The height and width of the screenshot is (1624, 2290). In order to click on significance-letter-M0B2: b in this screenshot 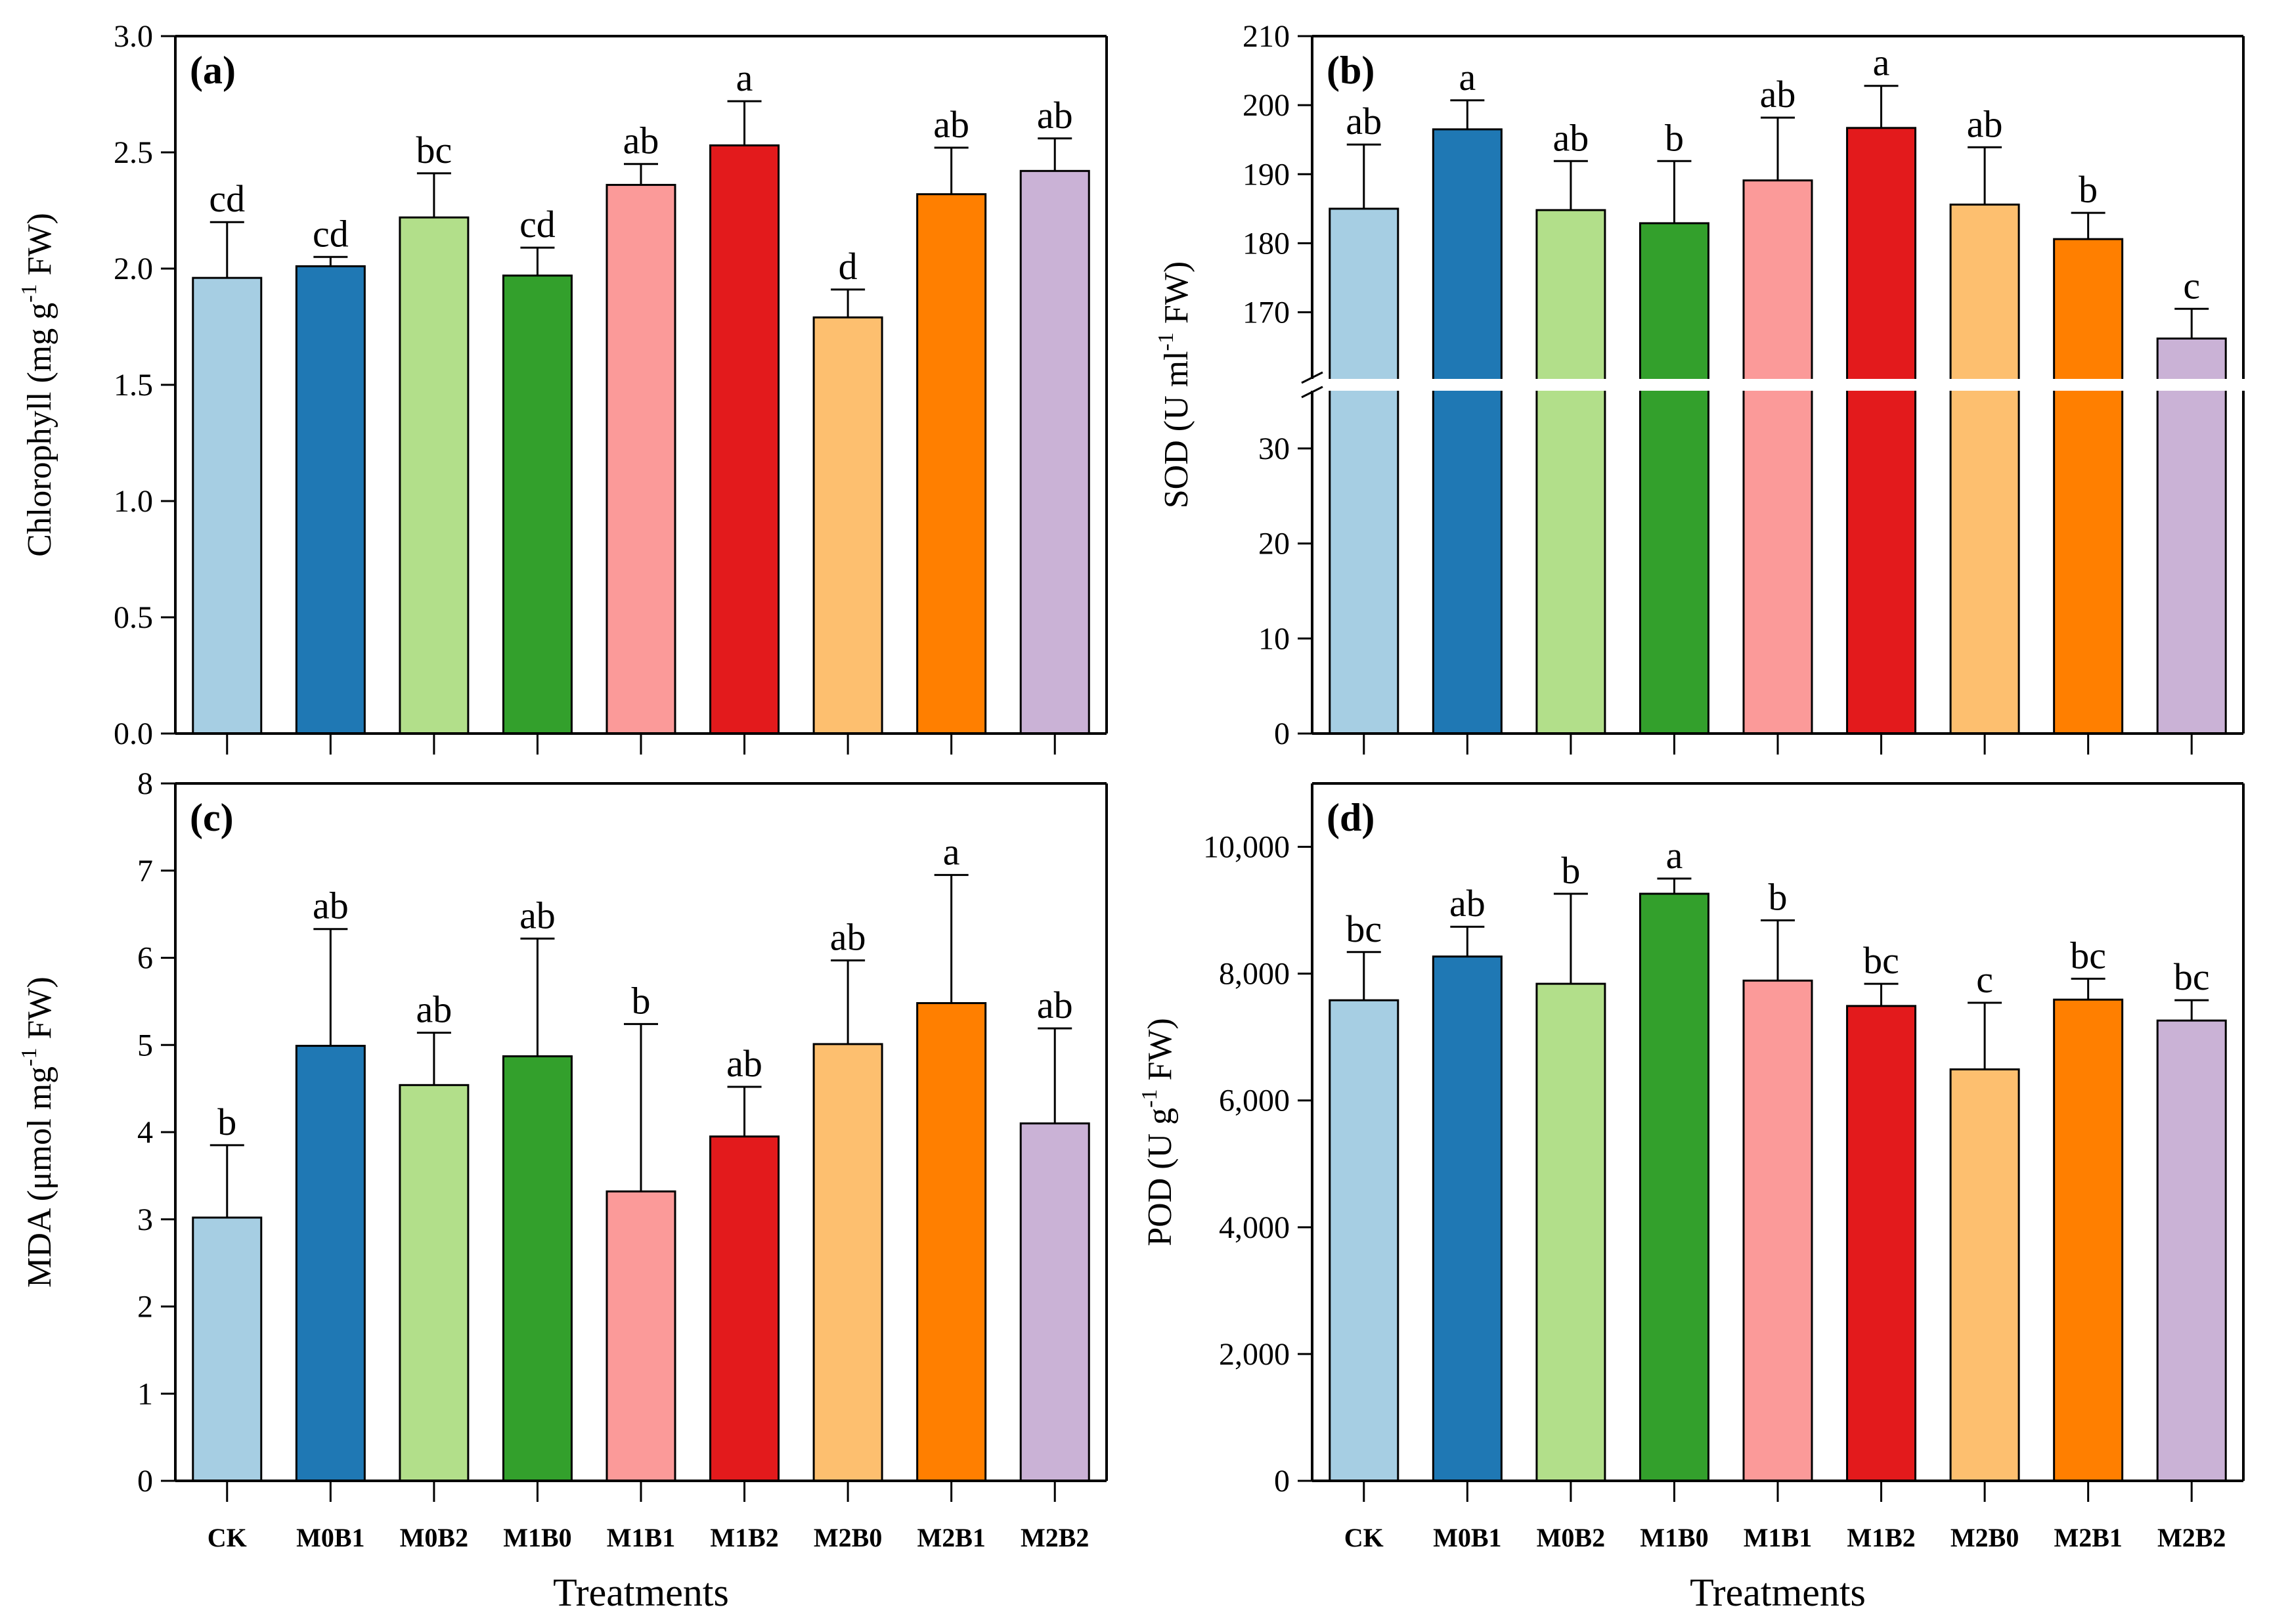, I will do `click(1570, 870)`.